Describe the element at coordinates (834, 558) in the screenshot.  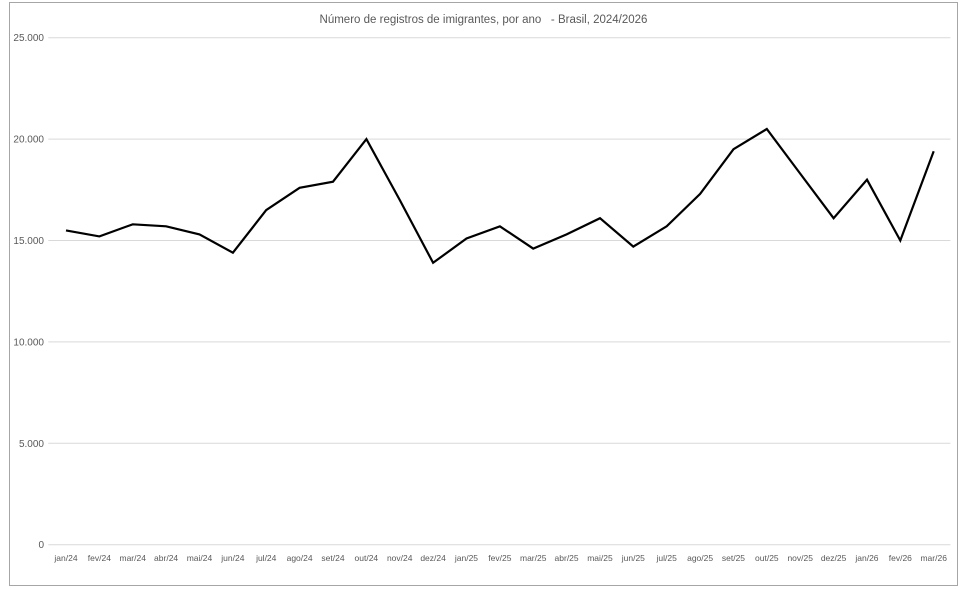
I see `x-tick-label: dez/25` at that location.